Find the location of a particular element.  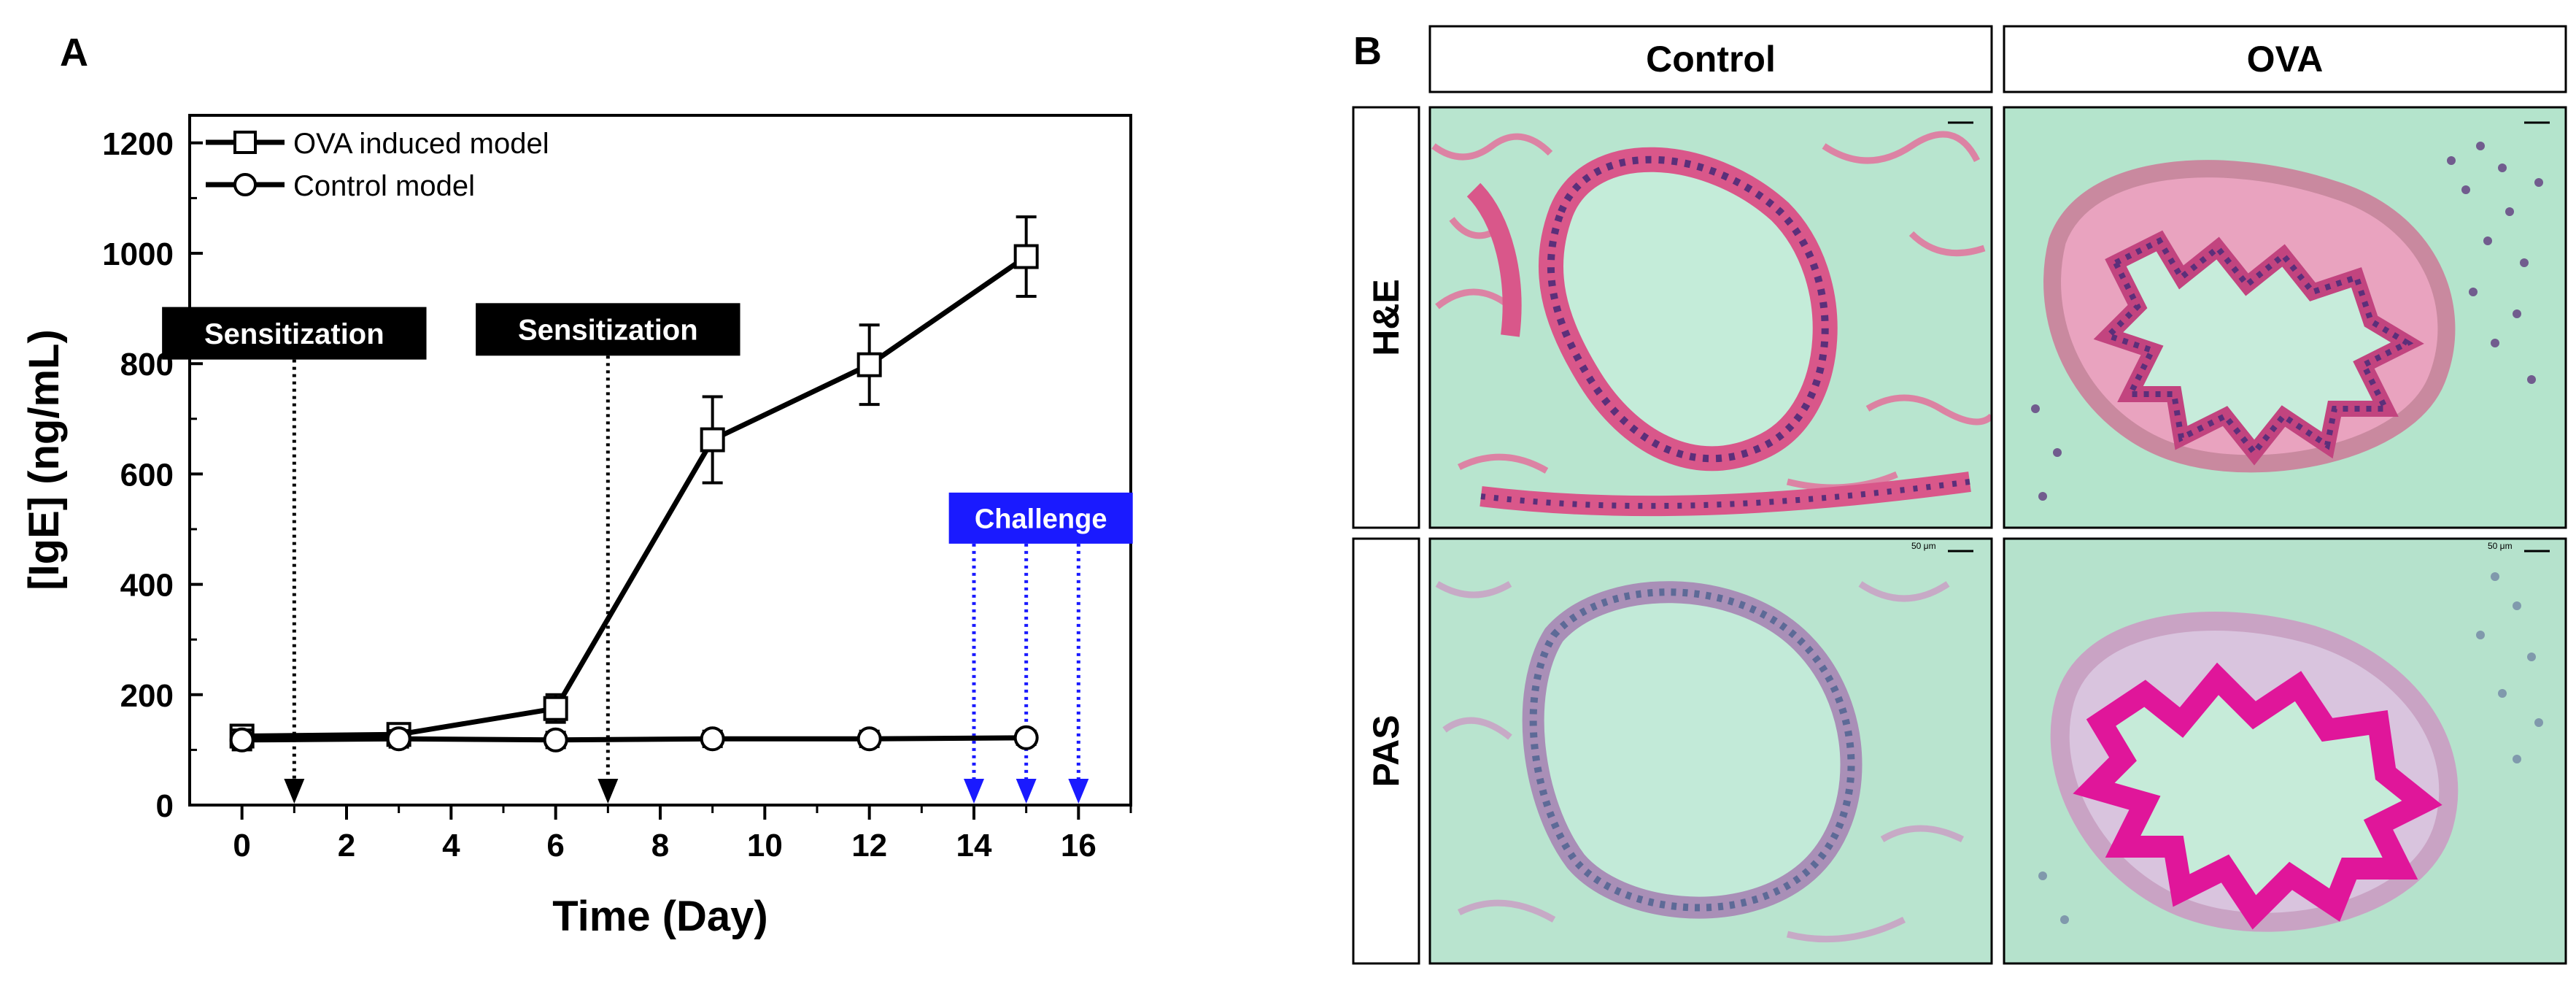

column-header-box-control is located at coordinates (1710, 59).